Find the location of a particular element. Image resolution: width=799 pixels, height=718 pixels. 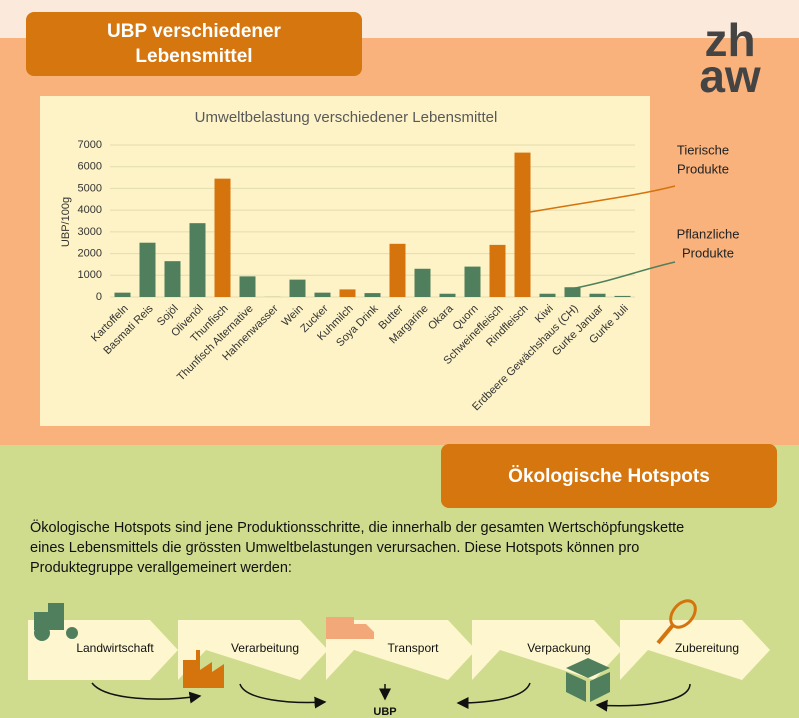

hotspots-box is located at coordinates (609, 476).